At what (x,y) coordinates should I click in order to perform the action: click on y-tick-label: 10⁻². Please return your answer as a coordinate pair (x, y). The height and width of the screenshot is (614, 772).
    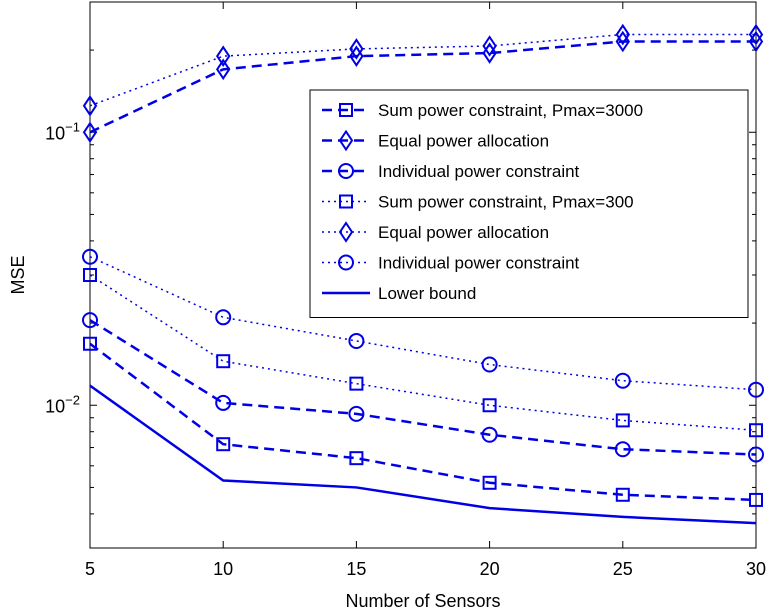
    Looking at the image, I should click on (62, 404).